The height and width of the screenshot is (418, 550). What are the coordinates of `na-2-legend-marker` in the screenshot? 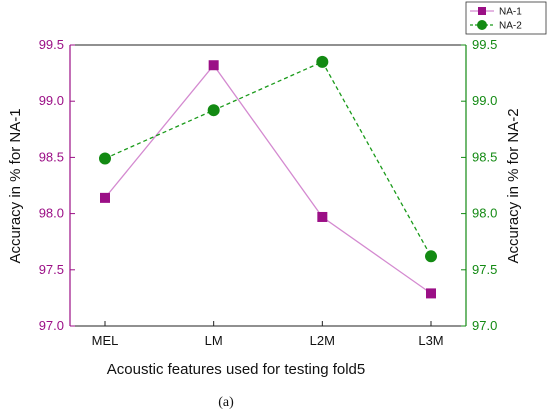 It's located at (482, 25).